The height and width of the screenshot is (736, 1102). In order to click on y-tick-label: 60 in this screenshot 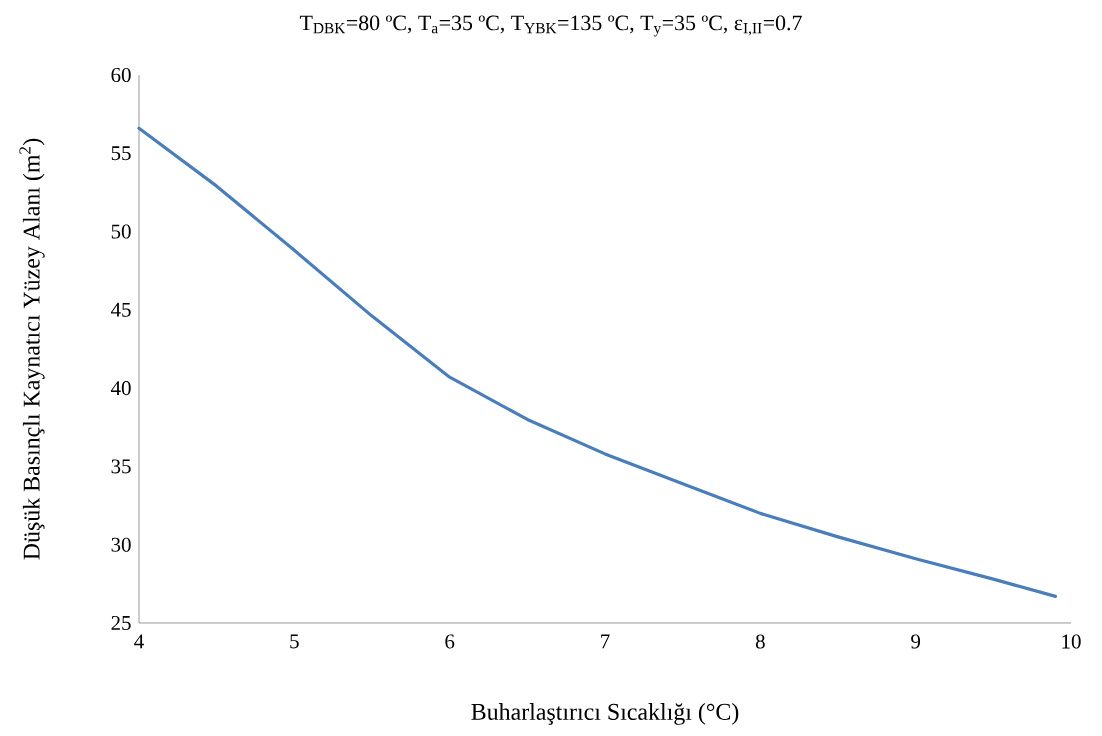, I will do `click(121, 75)`.